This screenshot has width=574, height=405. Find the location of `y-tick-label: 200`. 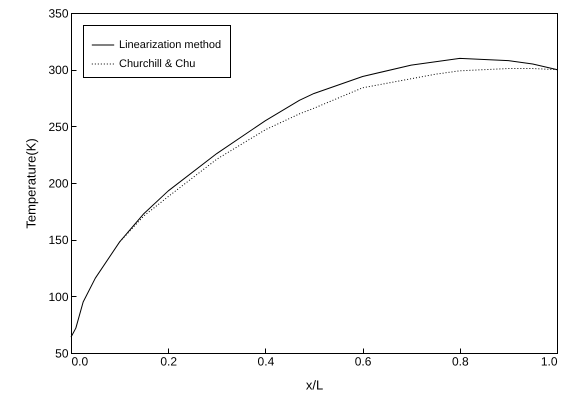

y-tick-label: 200 is located at coordinates (58, 183).